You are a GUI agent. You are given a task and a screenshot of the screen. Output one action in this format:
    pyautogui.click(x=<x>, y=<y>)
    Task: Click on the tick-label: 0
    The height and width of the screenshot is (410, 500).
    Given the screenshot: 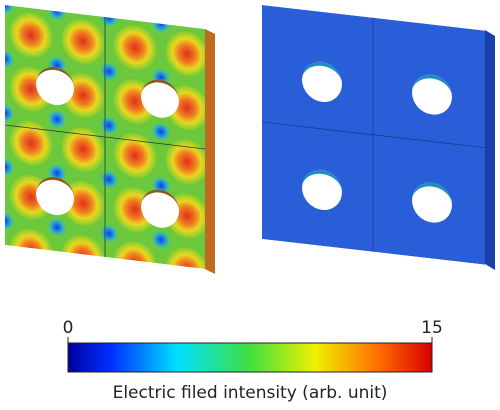 What is the action you would take?
    pyautogui.click(x=68, y=328)
    